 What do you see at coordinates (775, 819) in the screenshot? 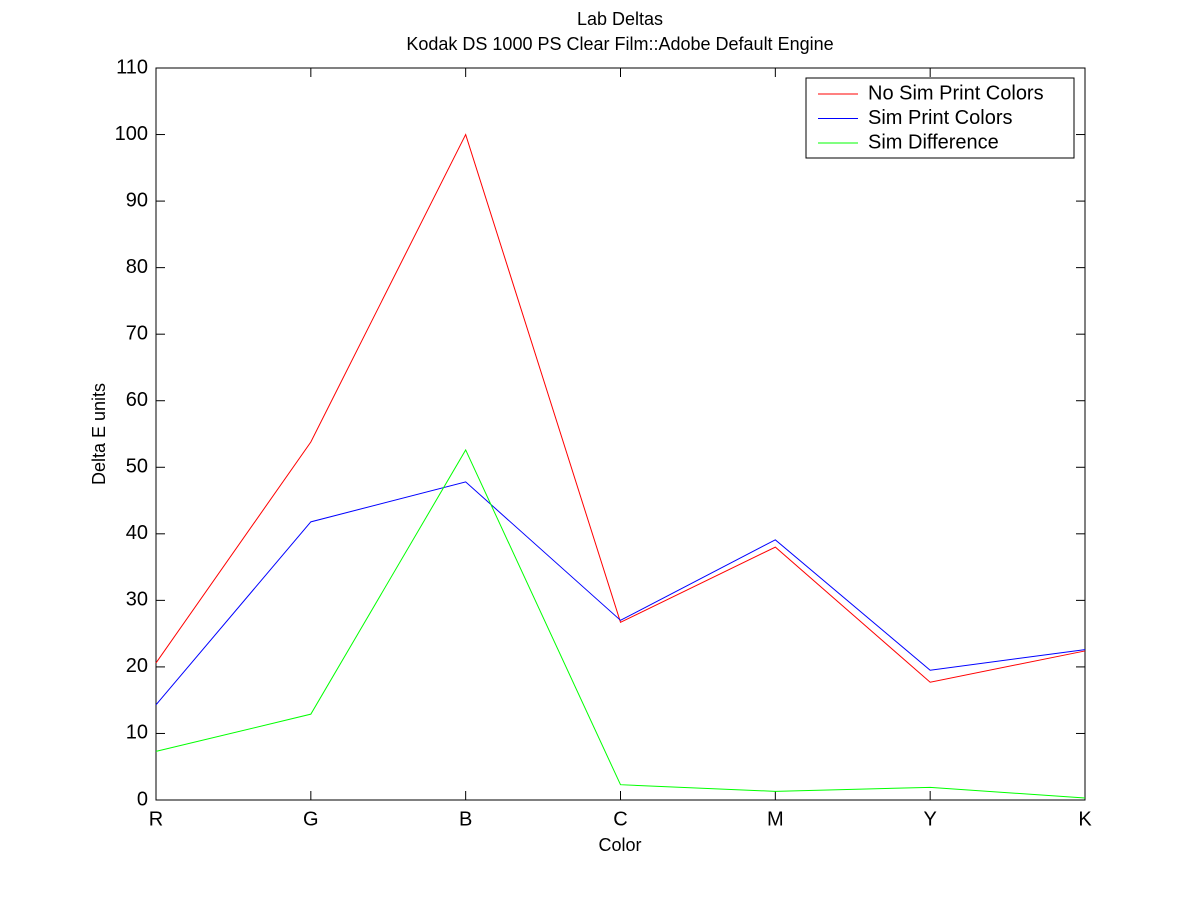
I see `x-tick-label: M` at bounding box center [775, 819].